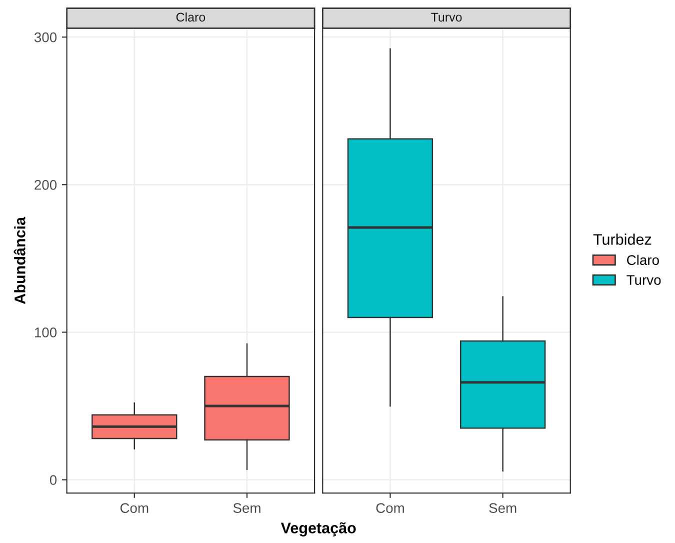  What do you see at coordinates (643, 280) in the screenshot?
I see `legend-label: Turvo` at bounding box center [643, 280].